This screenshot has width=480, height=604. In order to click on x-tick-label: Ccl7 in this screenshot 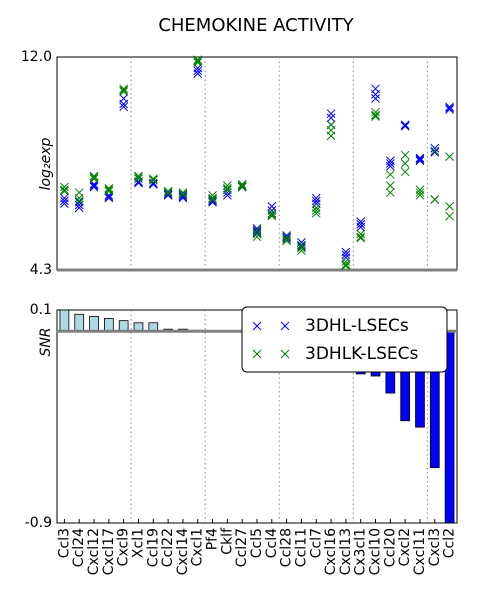, I will do `click(316, 543)`.